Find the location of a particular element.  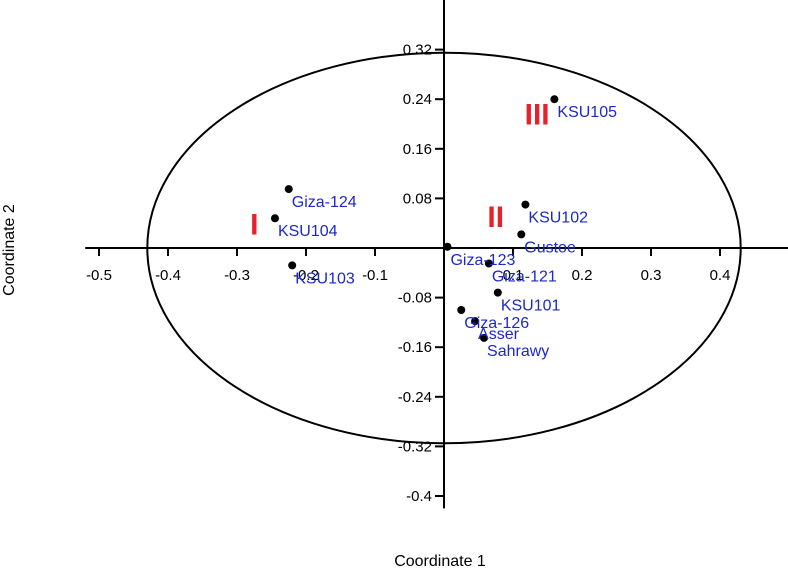

y-tick-label: 0.16 is located at coordinates (417, 149).